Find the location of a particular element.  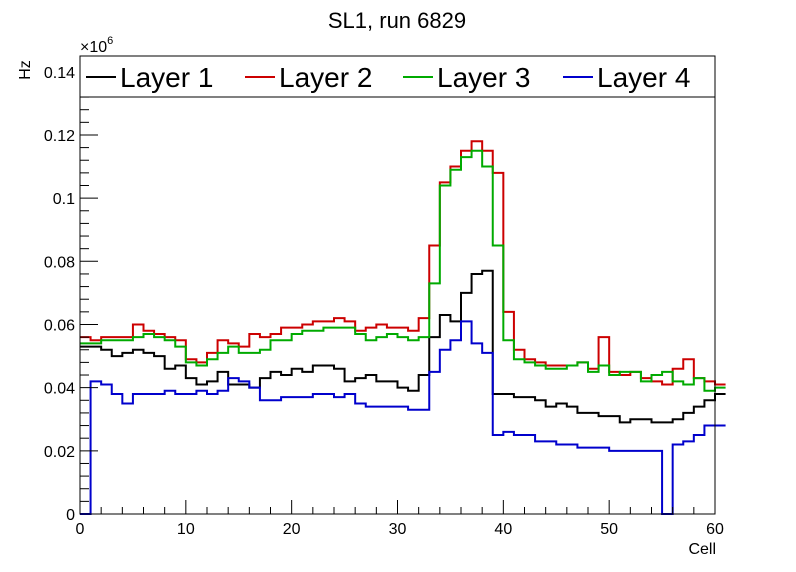

legend-box is located at coordinates (397, 76).